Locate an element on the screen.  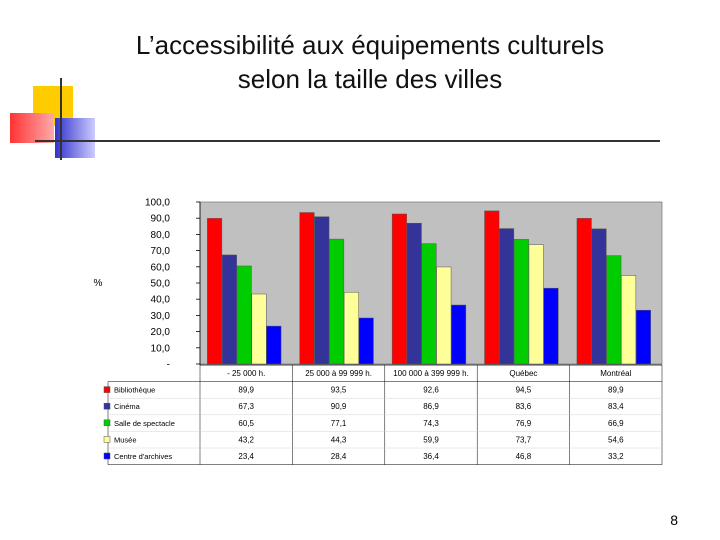
legend-label: Bibliothèque is located at coordinates (134, 390).